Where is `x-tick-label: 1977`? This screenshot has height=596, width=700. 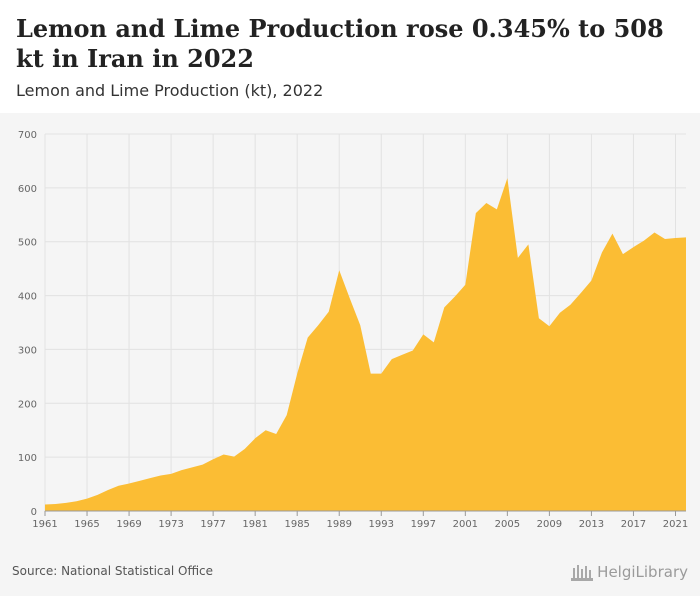 x-tick-label: 1977 is located at coordinates (212, 524).